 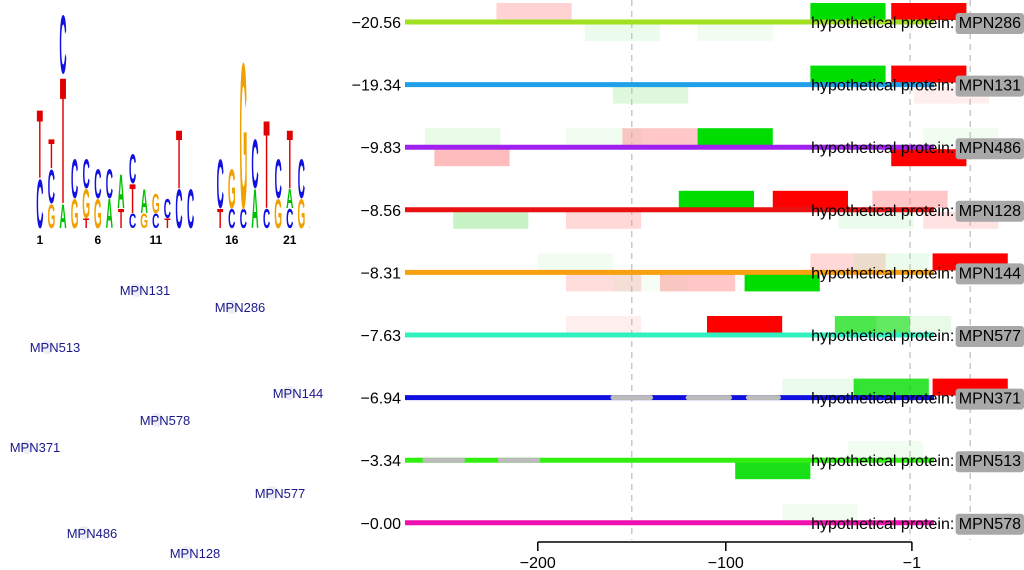 What do you see at coordinates (692, 394) in the screenshot?
I see `promoter-track: −6.94 hypothetical protein: MPN371` at bounding box center [692, 394].